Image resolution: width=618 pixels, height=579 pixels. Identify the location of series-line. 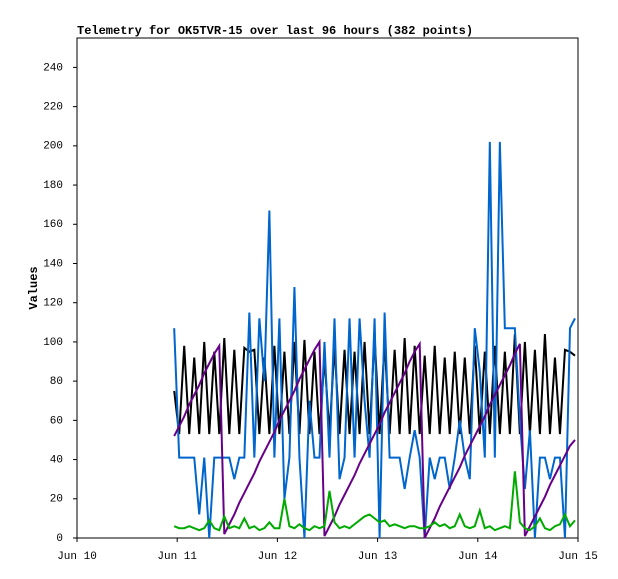
(374, 501).